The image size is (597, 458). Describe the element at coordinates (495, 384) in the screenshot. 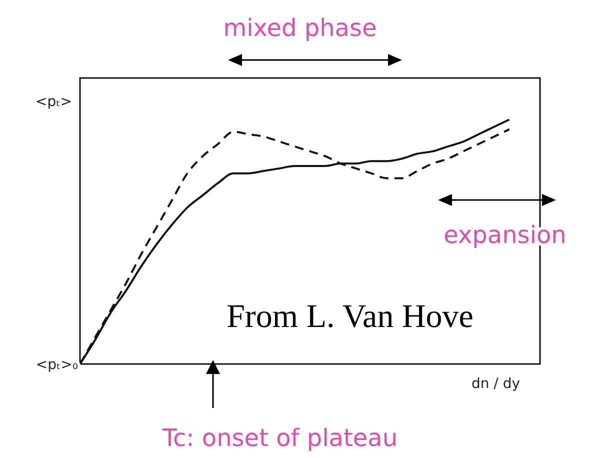

I see `x-axis-title: dn / dy` at that location.